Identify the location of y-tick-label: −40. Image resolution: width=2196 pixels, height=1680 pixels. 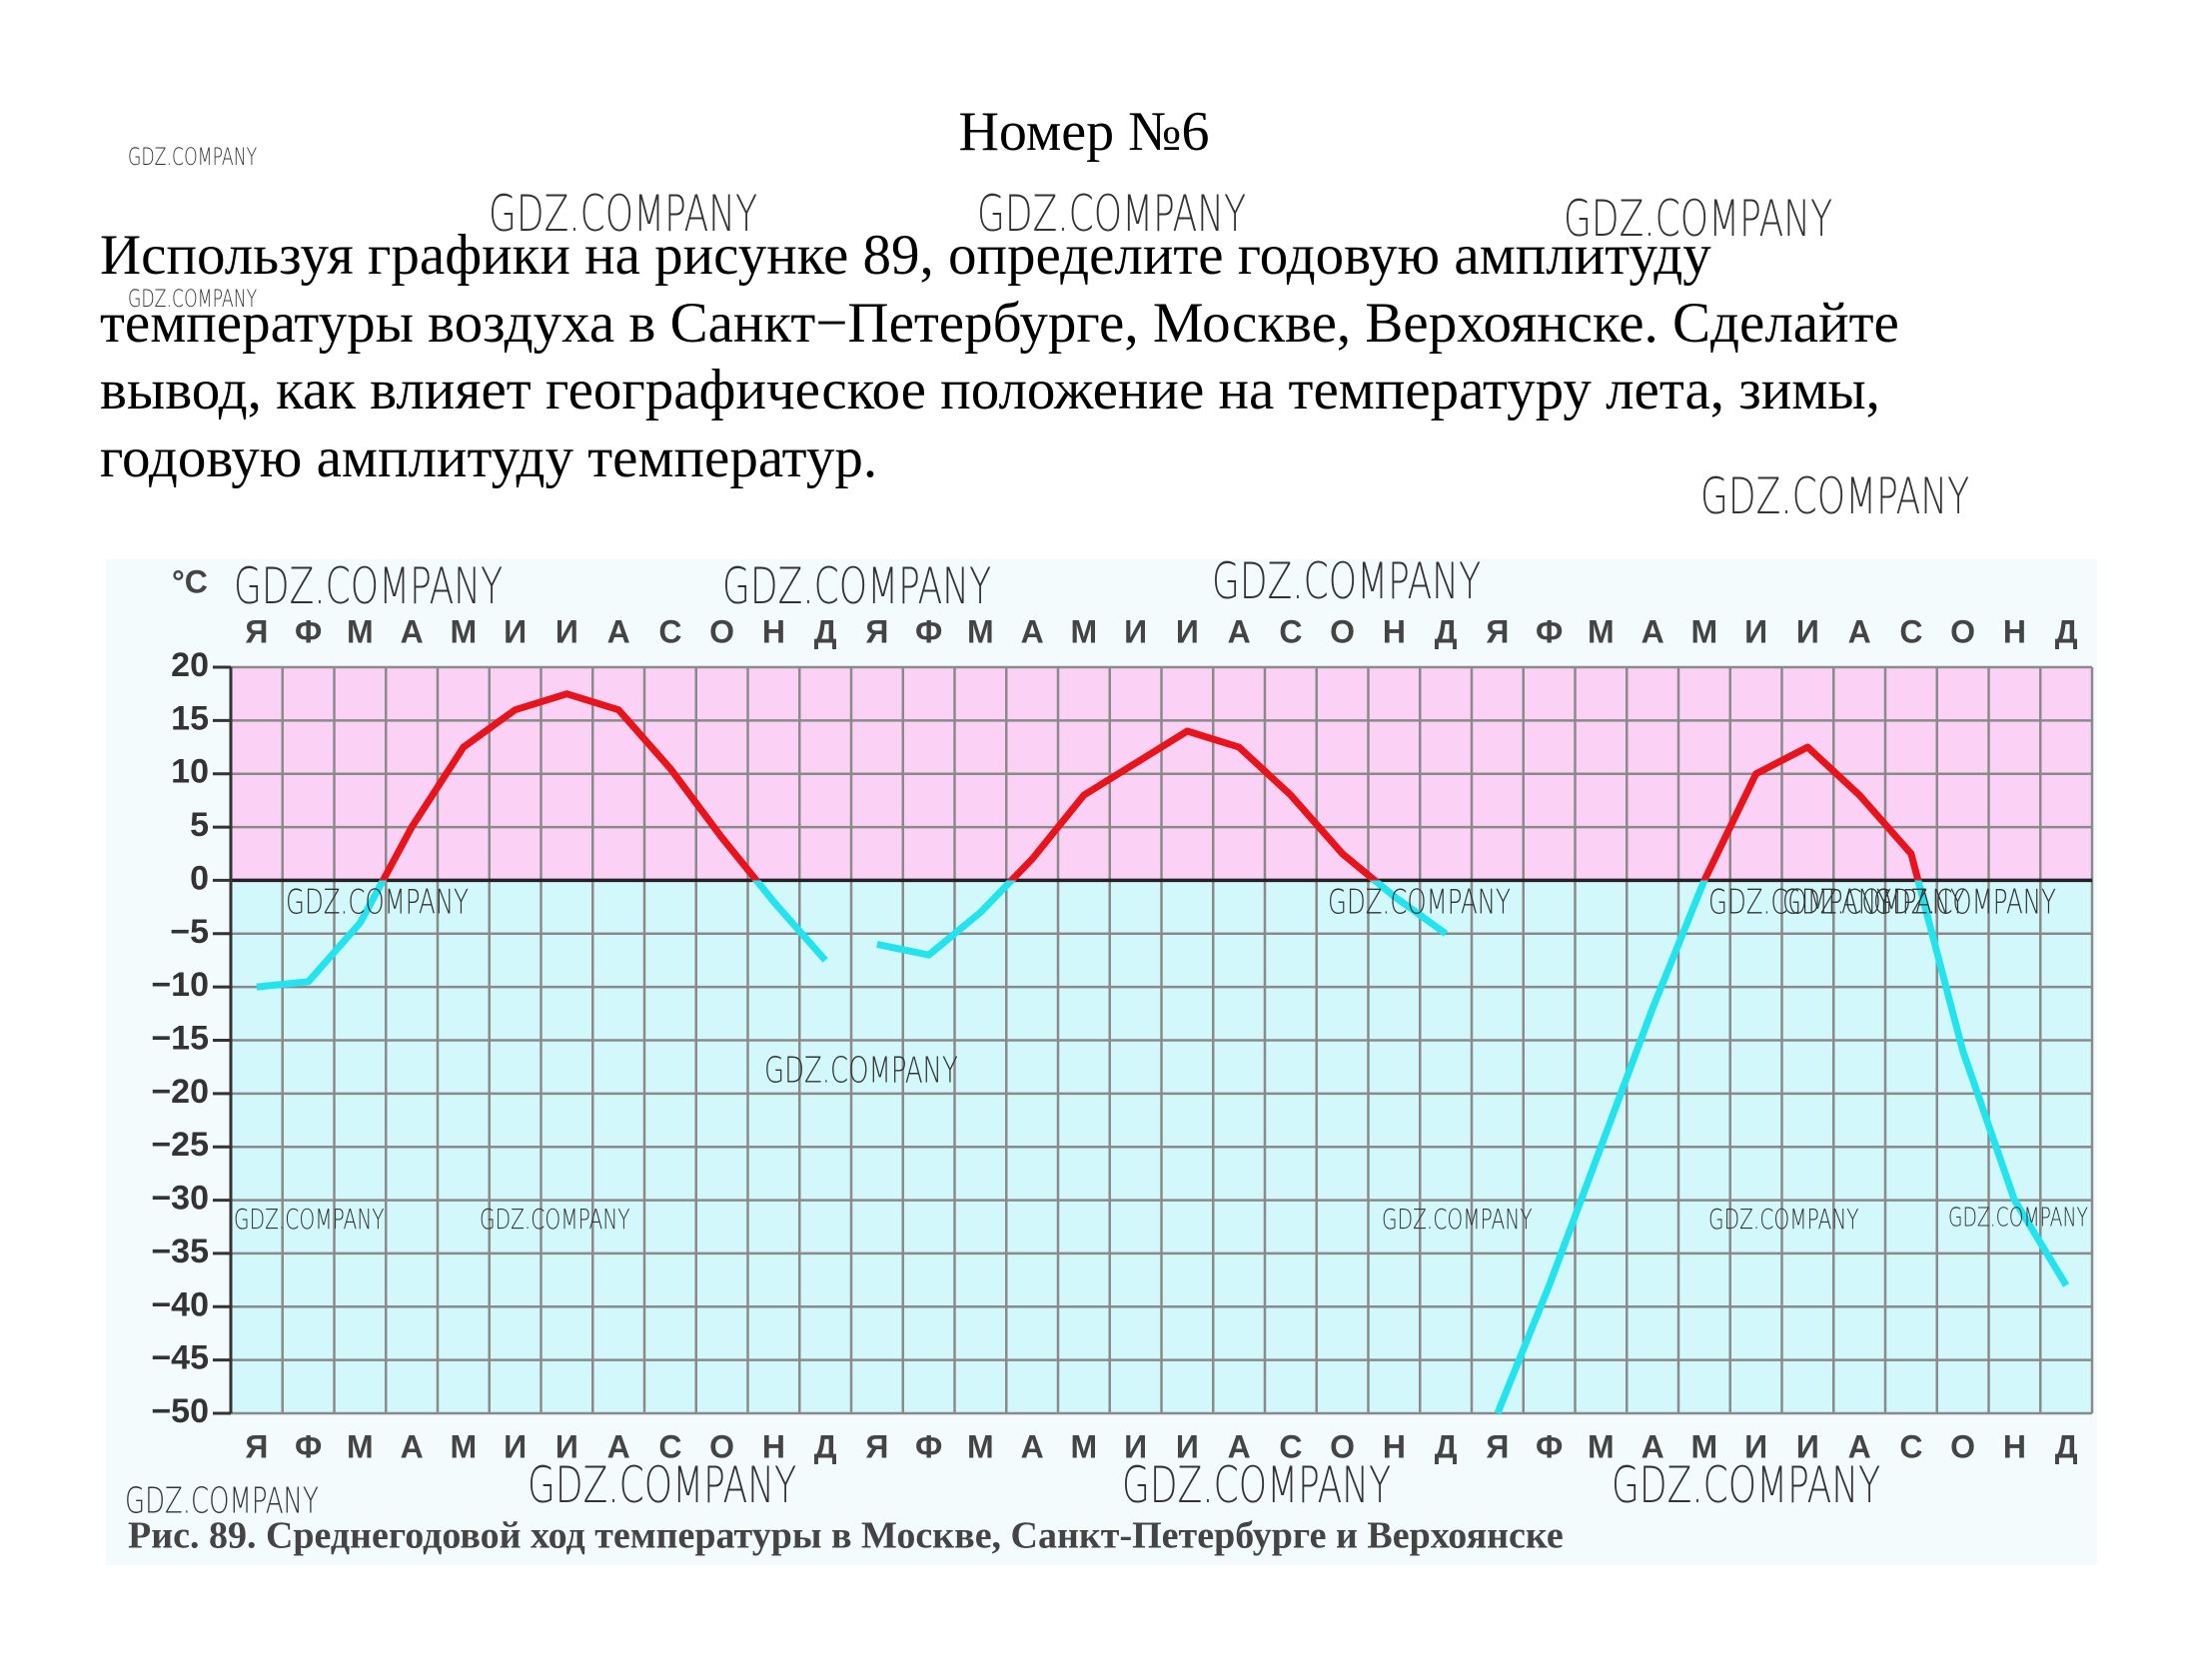
(180, 1304).